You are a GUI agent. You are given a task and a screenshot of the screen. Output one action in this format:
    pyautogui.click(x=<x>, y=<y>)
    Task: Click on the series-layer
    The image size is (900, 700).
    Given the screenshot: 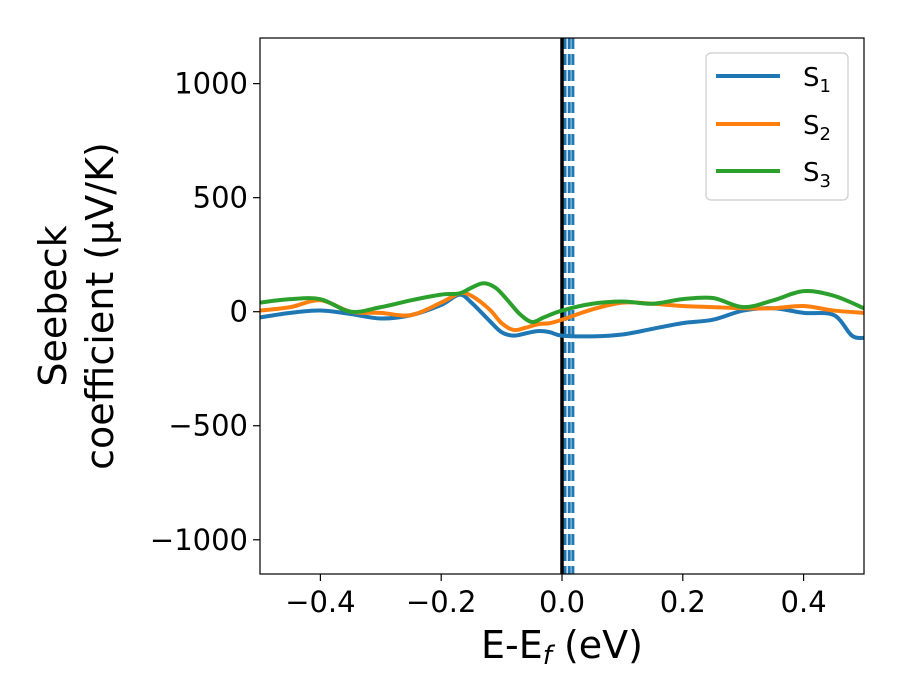 What is the action you would take?
    pyautogui.click(x=562, y=311)
    